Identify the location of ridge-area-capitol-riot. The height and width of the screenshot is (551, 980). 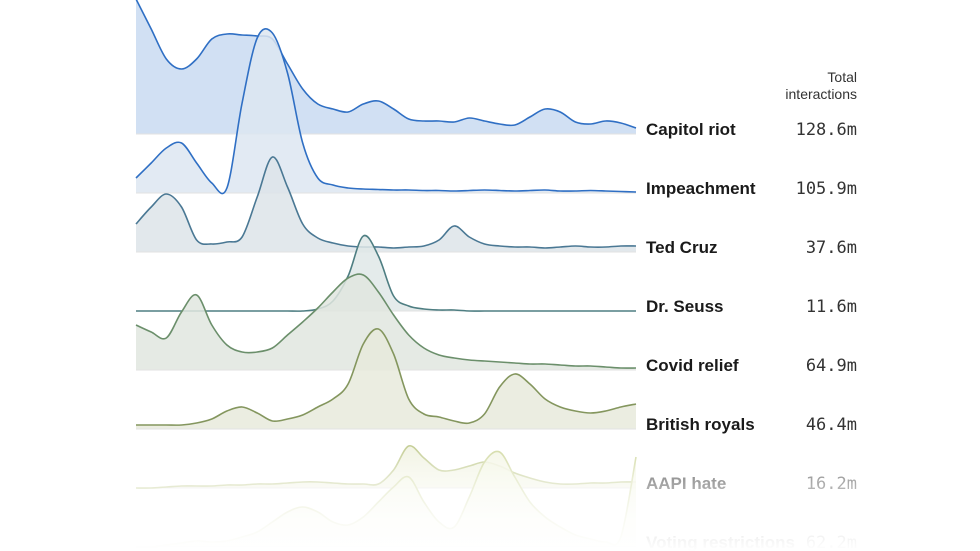
(386, 67).